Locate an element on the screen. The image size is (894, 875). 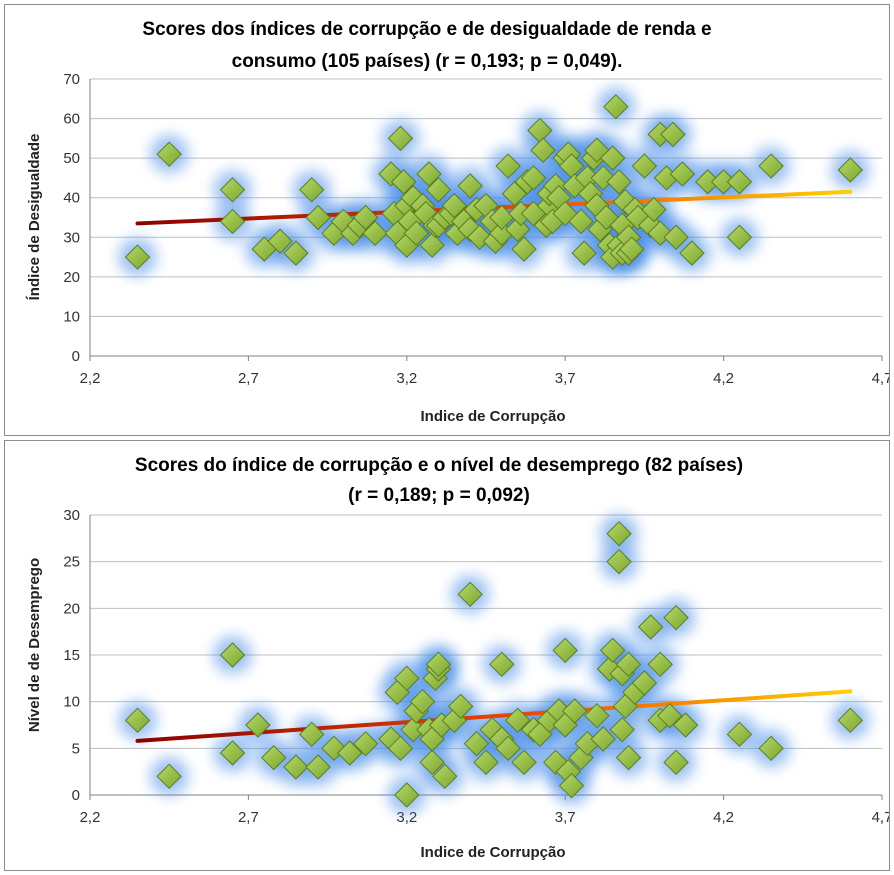
x-tick-label: 3,2 is located at coordinates (406, 378).